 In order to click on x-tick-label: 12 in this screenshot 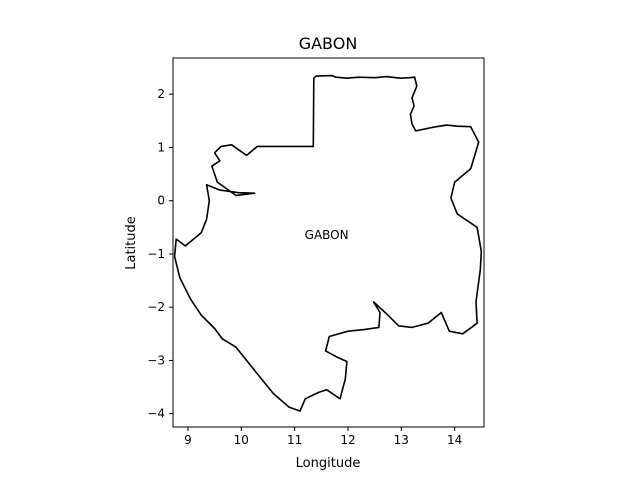, I will do `click(347, 440)`.